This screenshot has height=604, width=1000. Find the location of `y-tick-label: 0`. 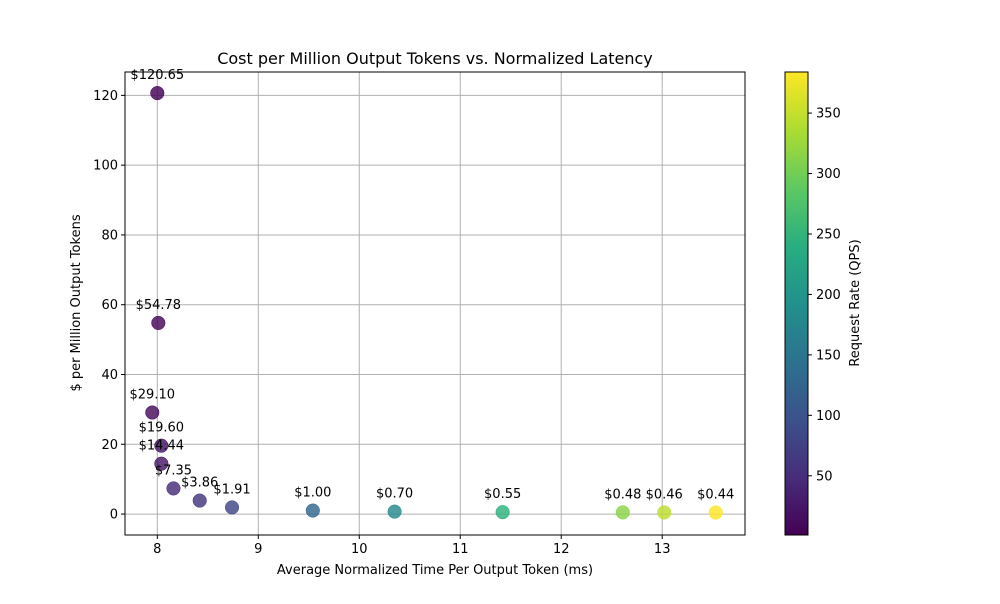

y-tick-label: 0 is located at coordinates (114, 515).